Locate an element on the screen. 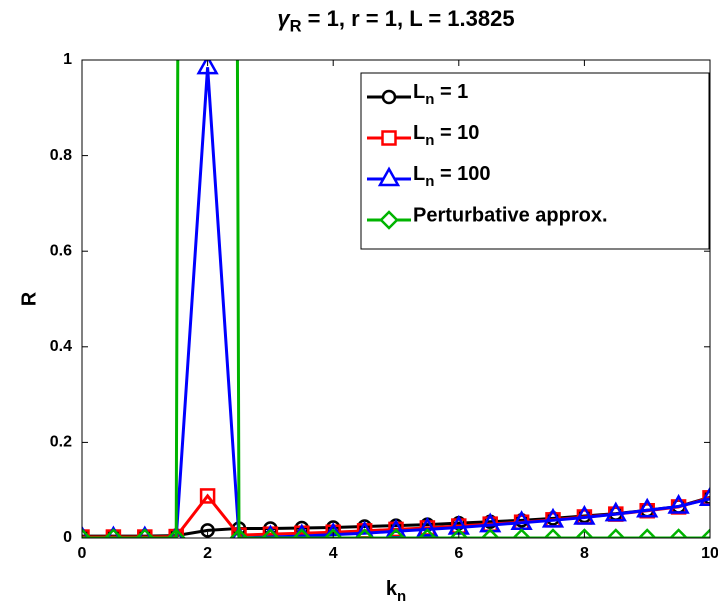 This screenshot has width=718, height=611. legend-label: Ln = 10 is located at coordinates (446, 135).